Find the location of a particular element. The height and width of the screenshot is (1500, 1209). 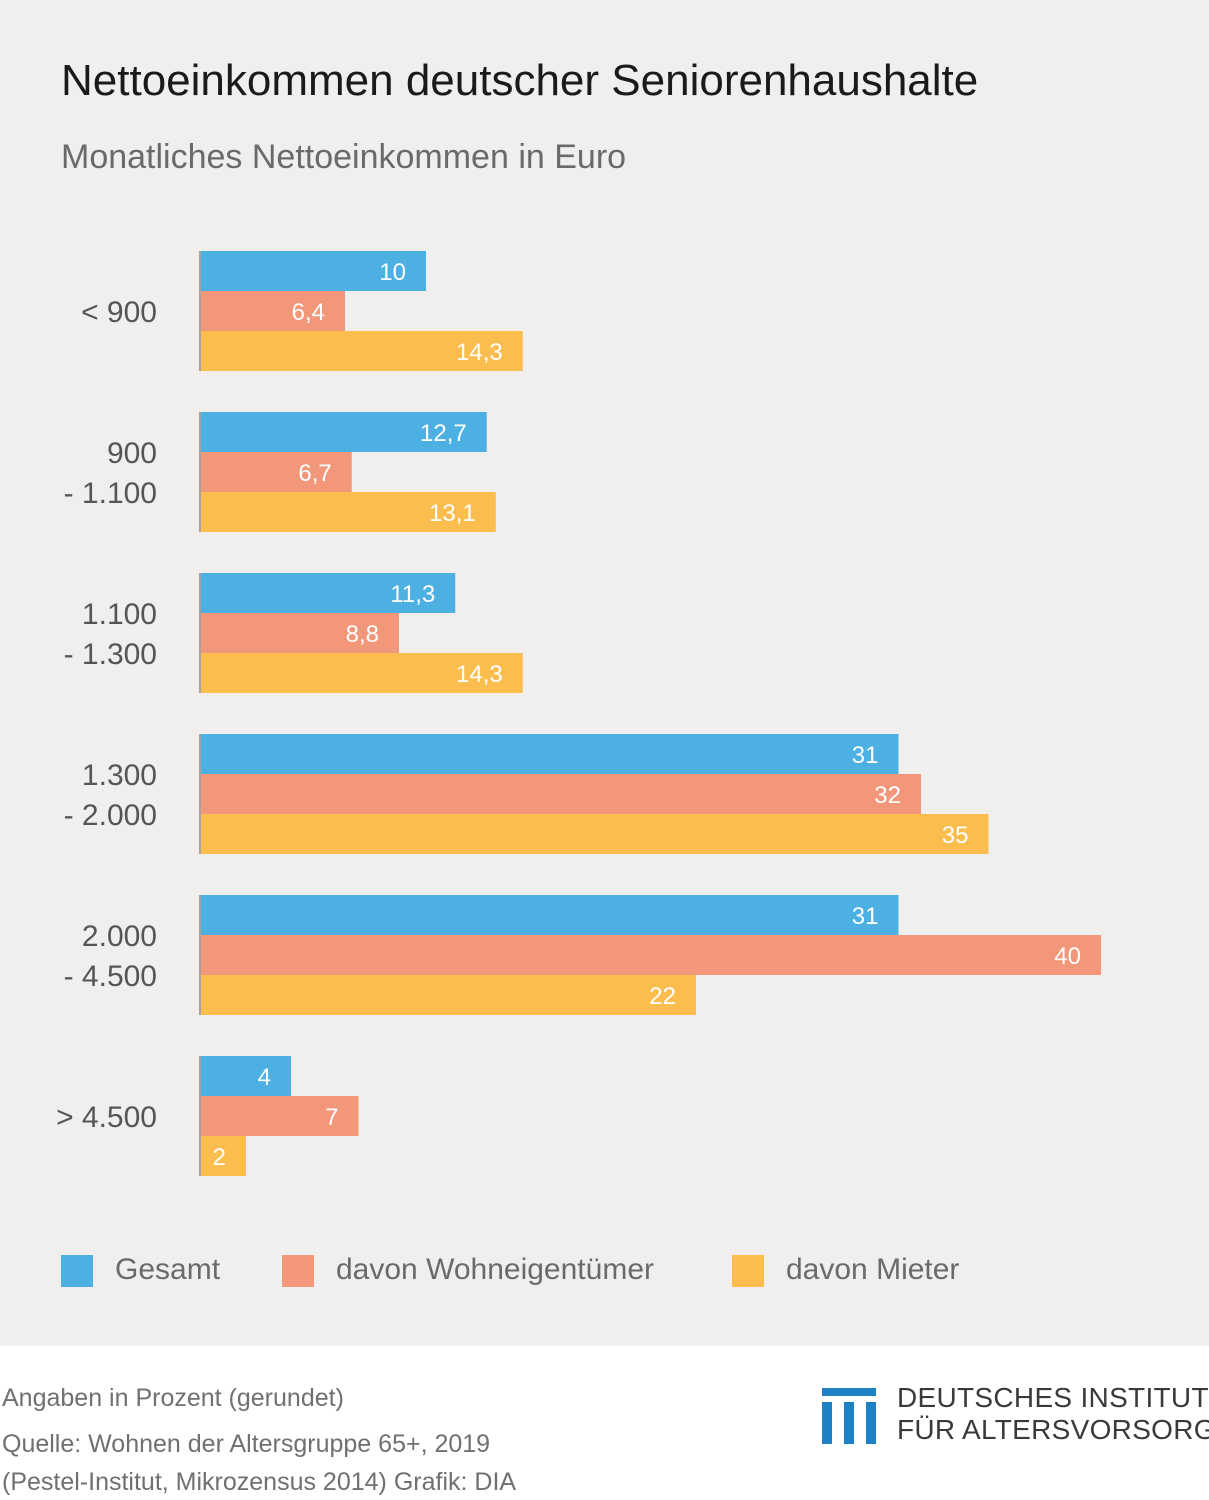

legend-label-mieter: davon Mieter is located at coordinates (873, 1269).